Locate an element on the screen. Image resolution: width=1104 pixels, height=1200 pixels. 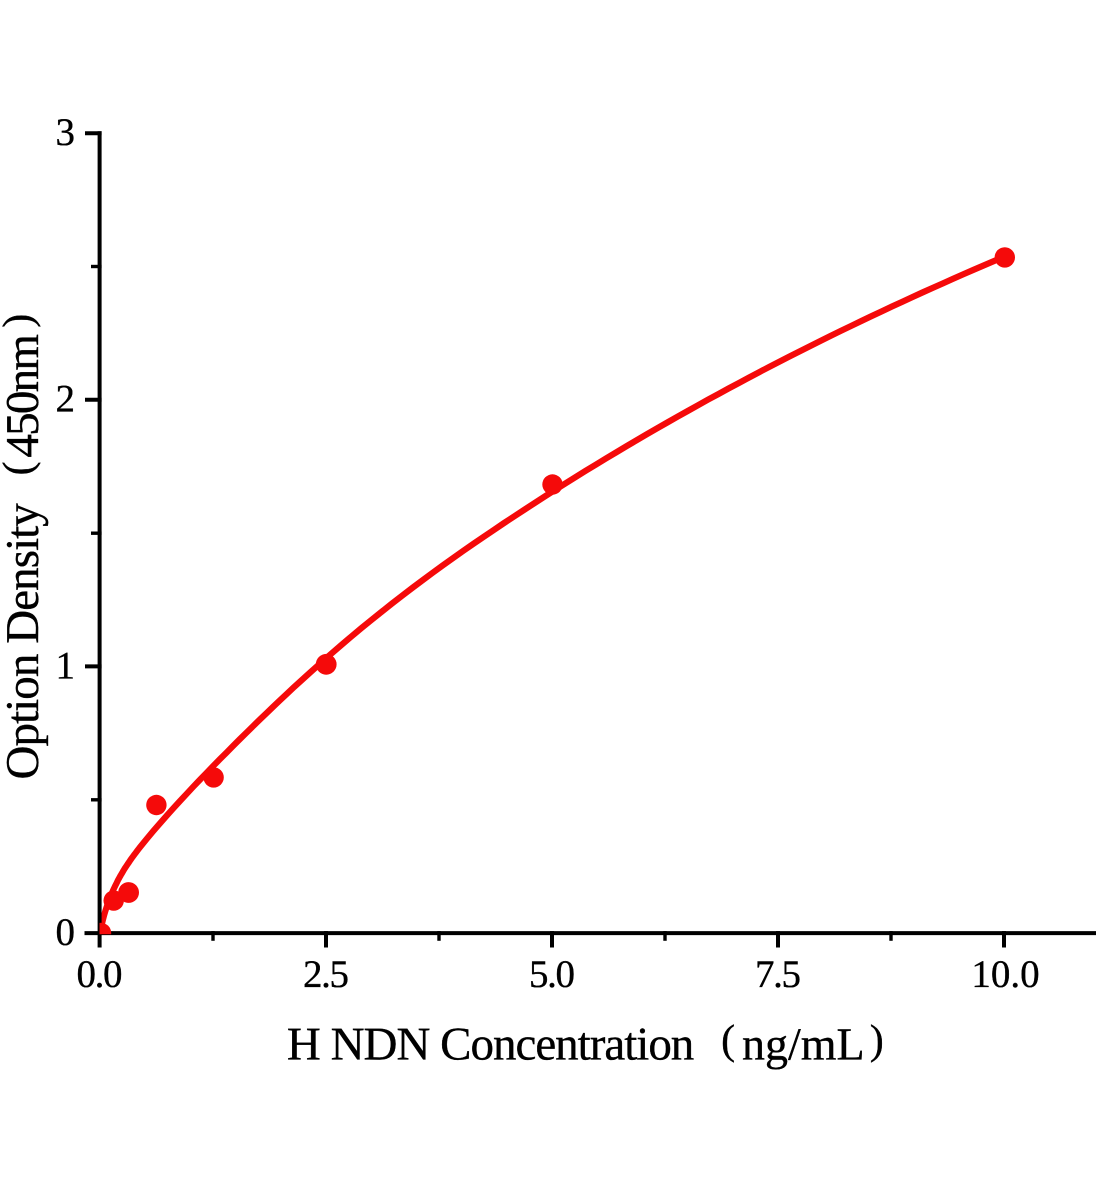
svg-text: 5.0 is located at coordinates (552, 974).